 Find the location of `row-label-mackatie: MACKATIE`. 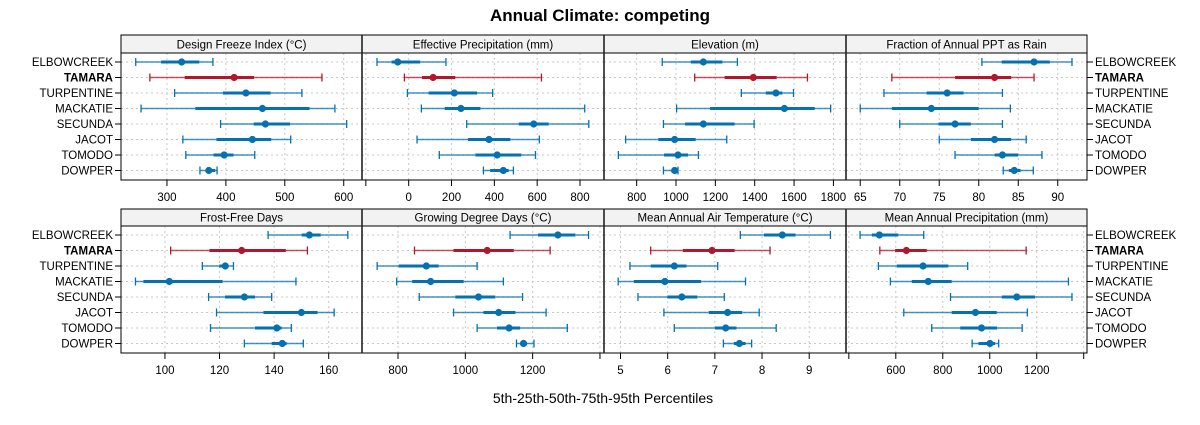

row-label-mackatie: MACKATIE is located at coordinates (84, 110).